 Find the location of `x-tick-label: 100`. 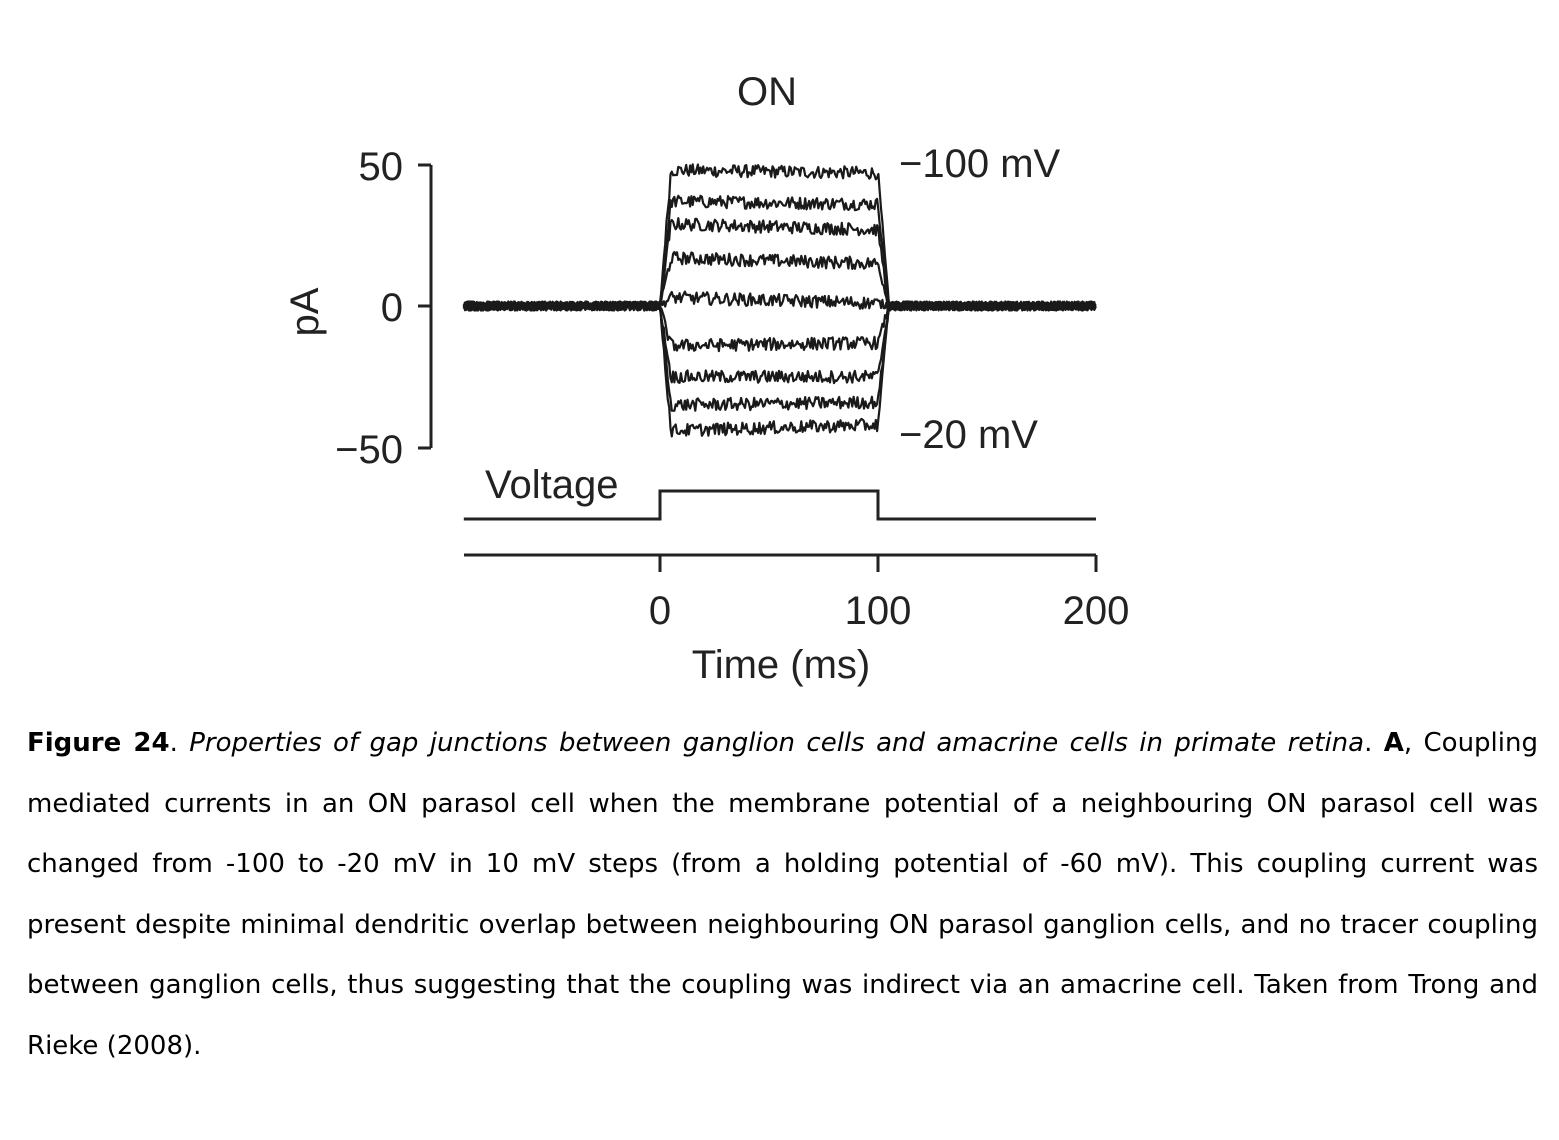

x-tick-label: 100 is located at coordinates (878, 611).